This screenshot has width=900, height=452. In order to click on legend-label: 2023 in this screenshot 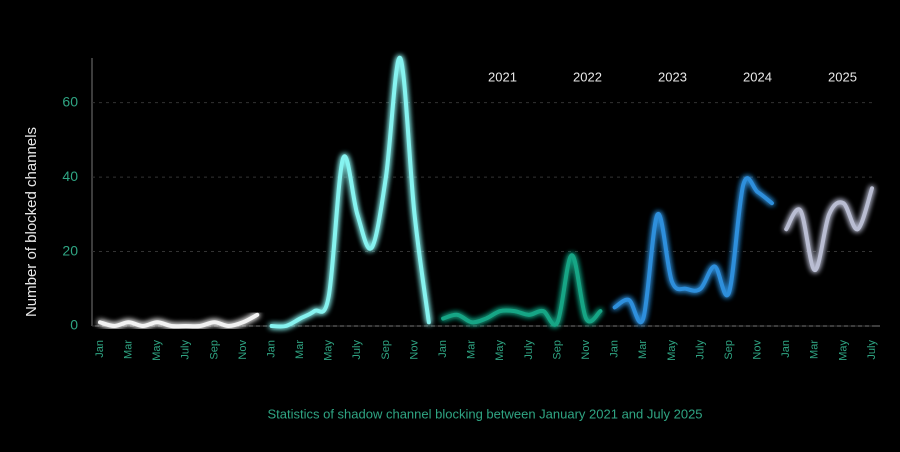, I will do `click(672, 76)`.